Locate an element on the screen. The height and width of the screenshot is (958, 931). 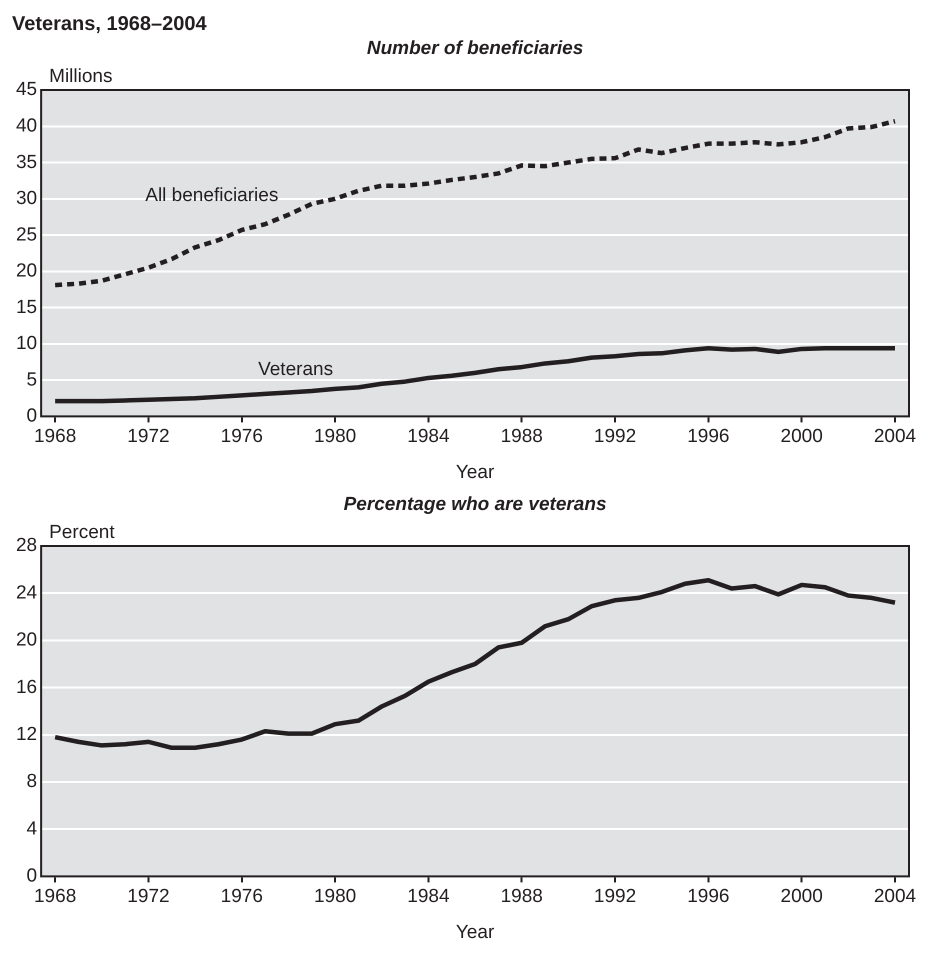
y-tick-label: 35 is located at coordinates (27, 162).